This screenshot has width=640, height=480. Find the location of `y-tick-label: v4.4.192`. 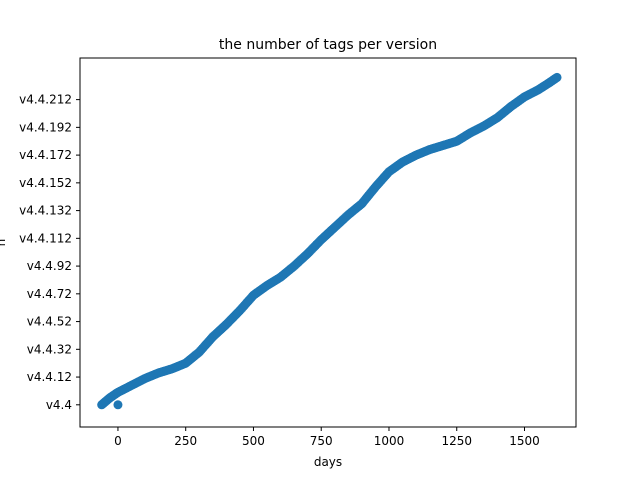

y-tick-label: v4.4.192 is located at coordinates (45, 127).